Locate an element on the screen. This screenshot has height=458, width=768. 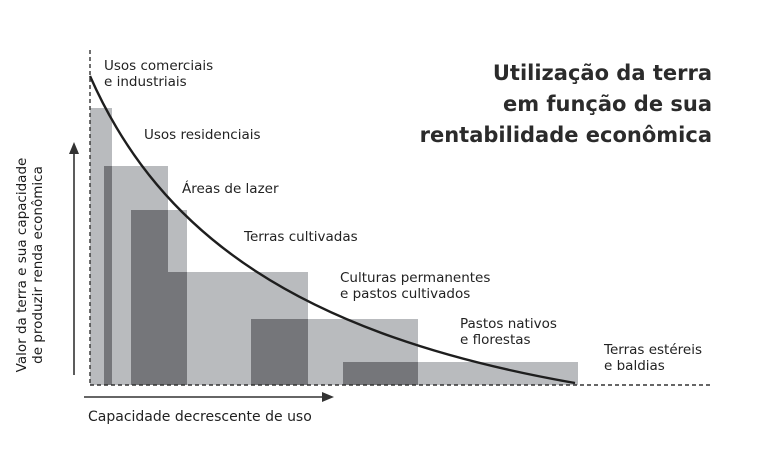
label-line: Pastos nativos is located at coordinates (508, 324).